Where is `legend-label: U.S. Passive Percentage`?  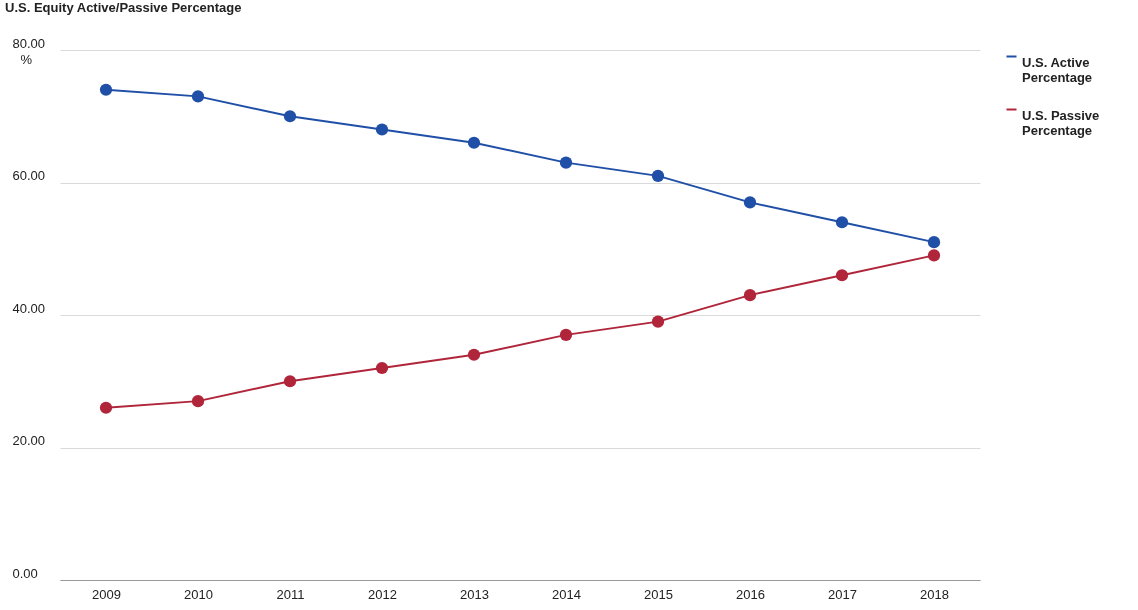 legend-label: U.S. Passive Percentage is located at coordinates (1061, 122).